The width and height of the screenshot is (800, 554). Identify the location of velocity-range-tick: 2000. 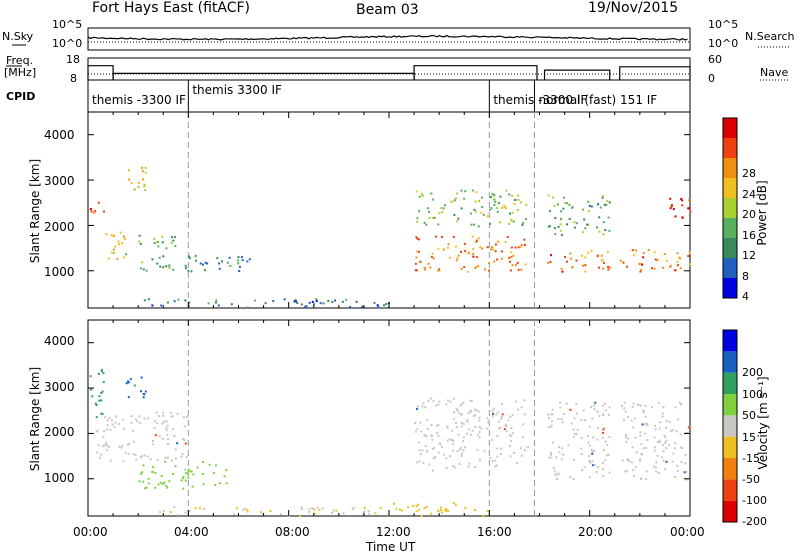
(59, 432).